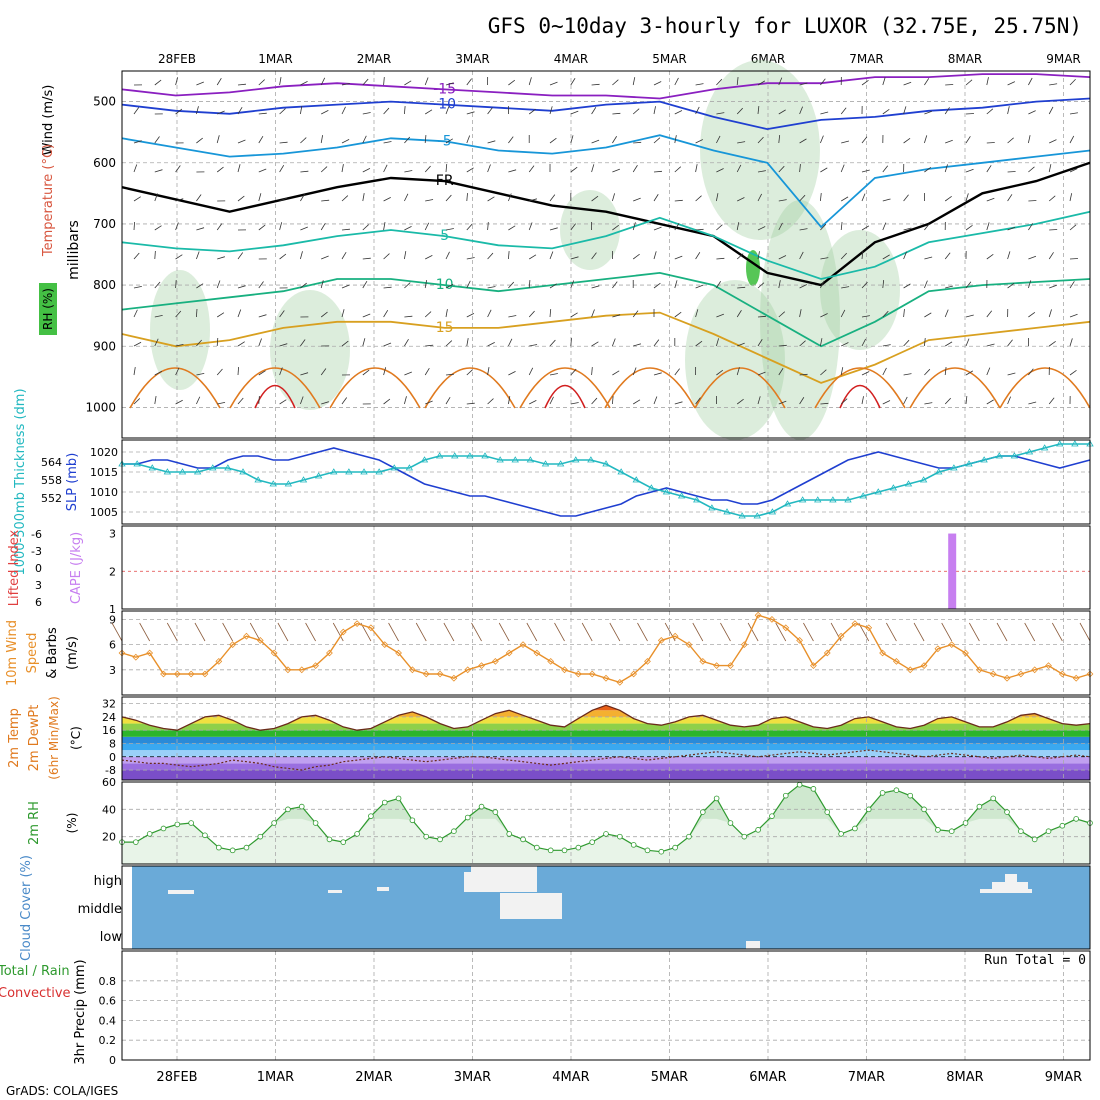 The width and height of the screenshot is (1100, 1100). Describe the element at coordinates (606, 86) in the screenshot. I see `isotherm-line` at that location.